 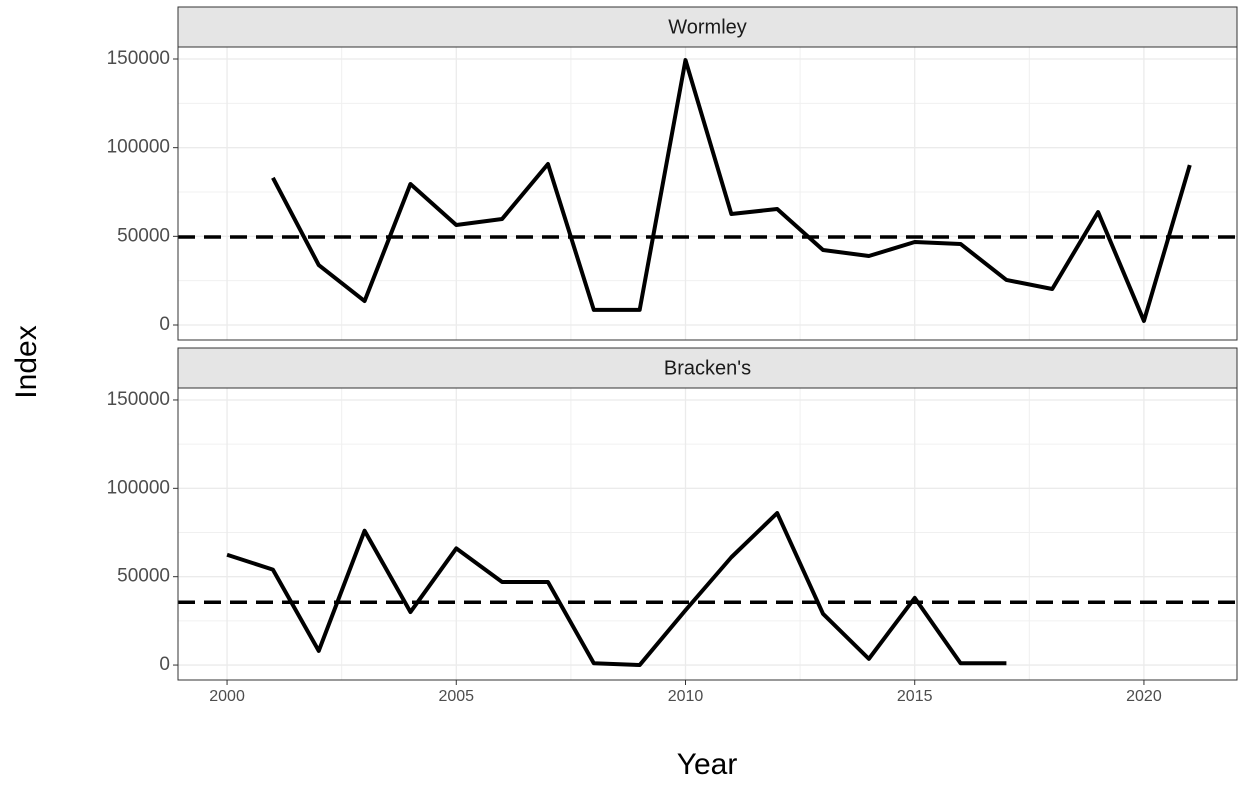 What do you see at coordinates (1144, 696) in the screenshot?
I see `x-tick-label: 2020` at bounding box center [1144, 696].